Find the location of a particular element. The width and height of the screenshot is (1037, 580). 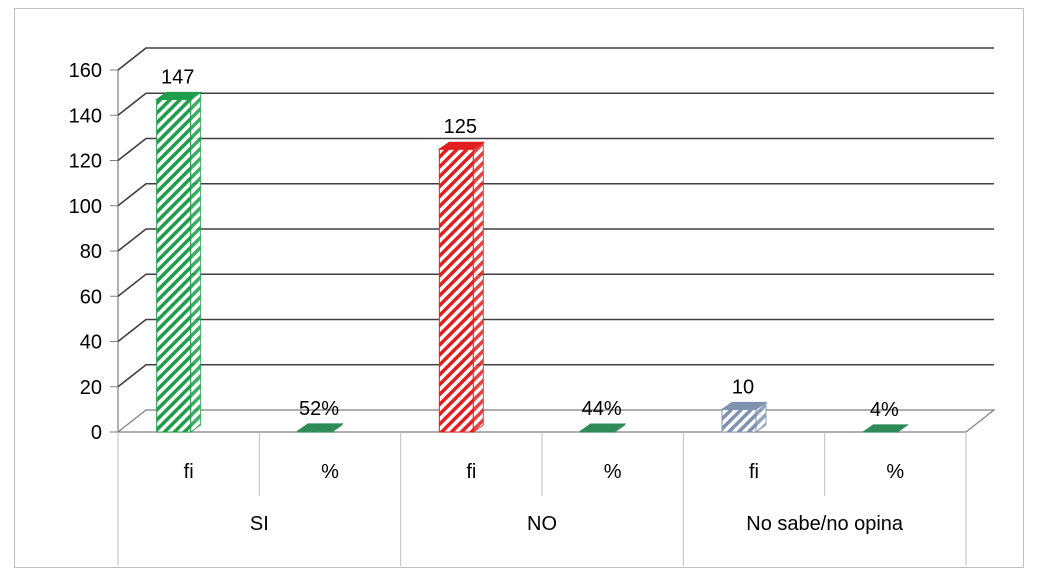

group-label: No sabe/no opina is located at coordinates (825, 524).